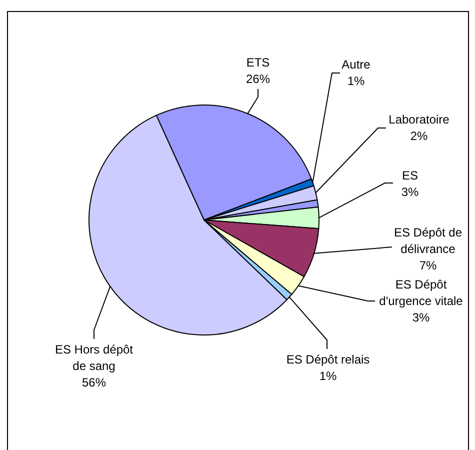 The image size is (475, 450). I want to click on data-label: 26%, so click(258, 79).